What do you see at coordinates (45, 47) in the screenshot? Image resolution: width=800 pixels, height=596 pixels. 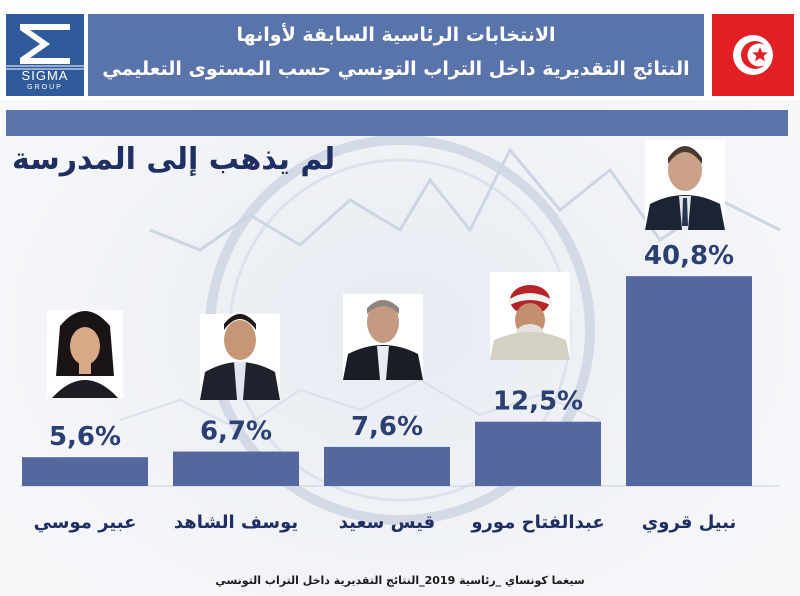 I see `sigma-icon` at bounding box center [45, 47].